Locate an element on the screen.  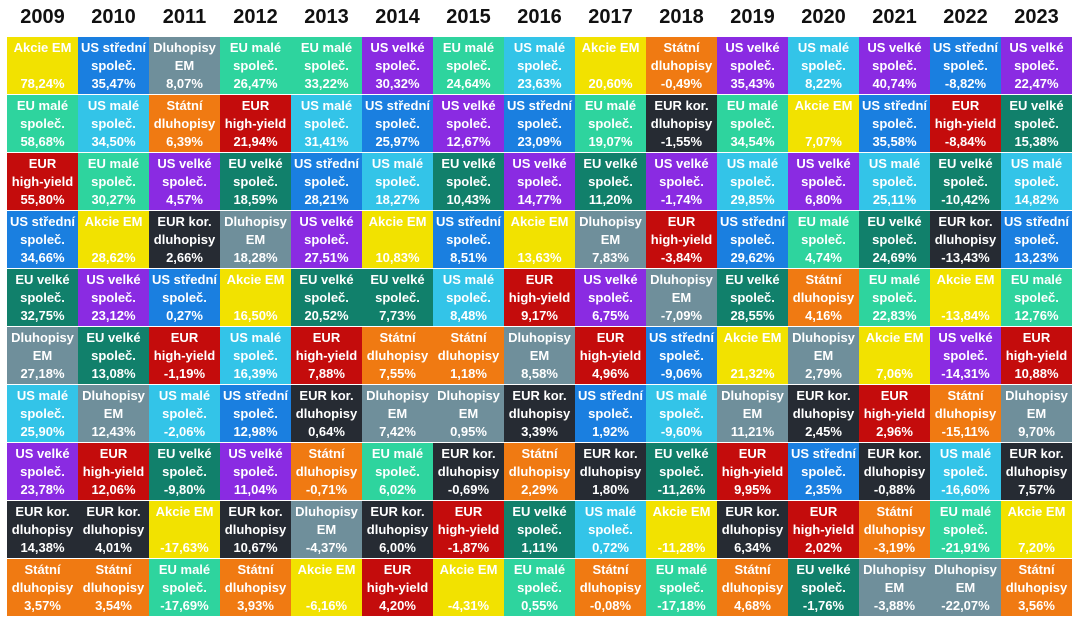
return-value: 28,62% is located at coordinates (113, 257).